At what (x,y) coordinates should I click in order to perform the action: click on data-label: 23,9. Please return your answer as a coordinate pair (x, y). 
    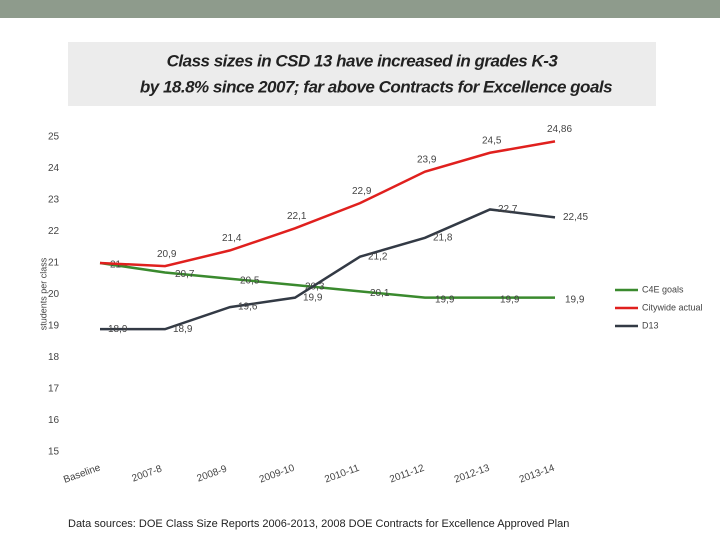
    Looking at the image, I should click on (427, 159).